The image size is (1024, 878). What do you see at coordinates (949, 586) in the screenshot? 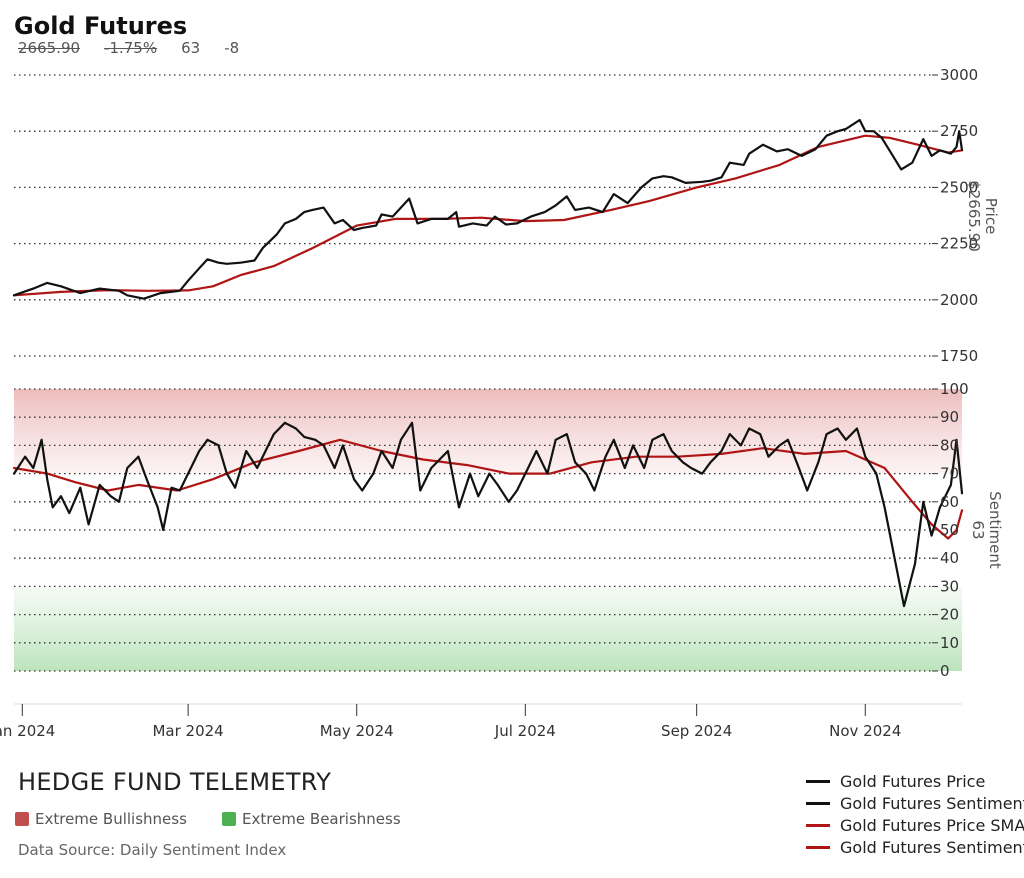
I see `sentiment-y-30-tick-label: 30` at bounding box center [949, 586].